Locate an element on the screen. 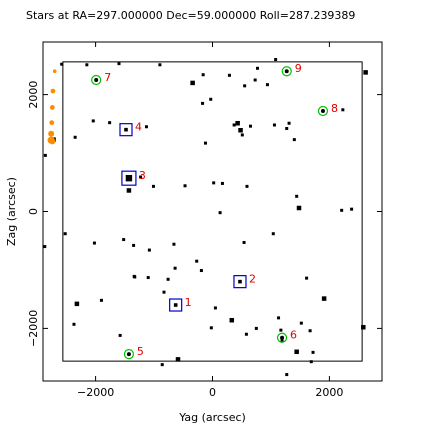 The width and height of the screenshot is (426, 426). acq-label: 2 is located at coordinates (252, 279).